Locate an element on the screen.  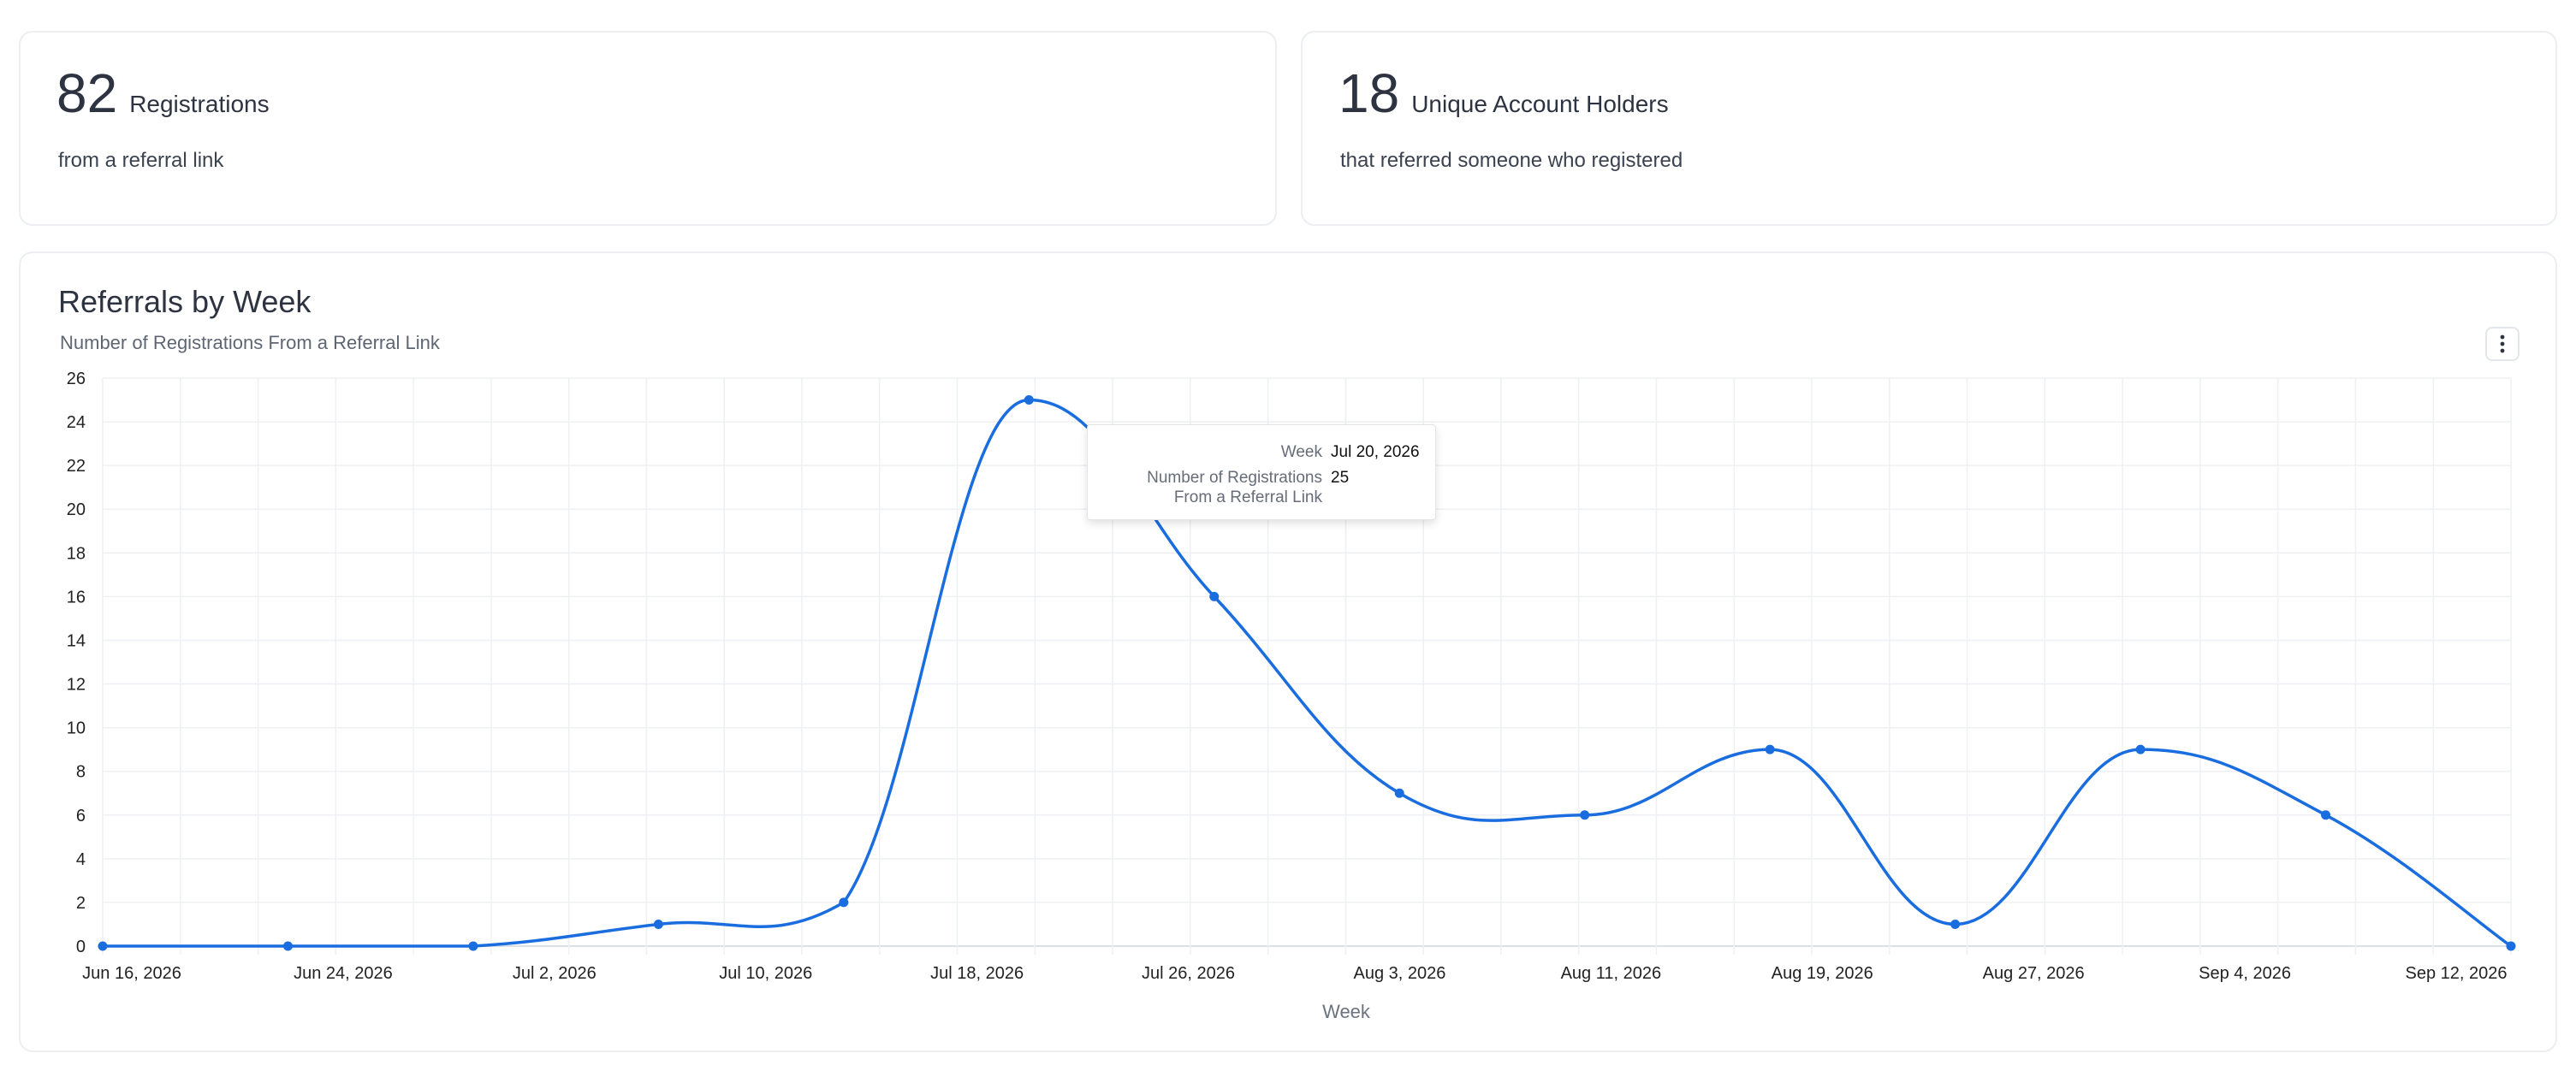
y-tick-label: 26 is located at coordinates (76, 379).